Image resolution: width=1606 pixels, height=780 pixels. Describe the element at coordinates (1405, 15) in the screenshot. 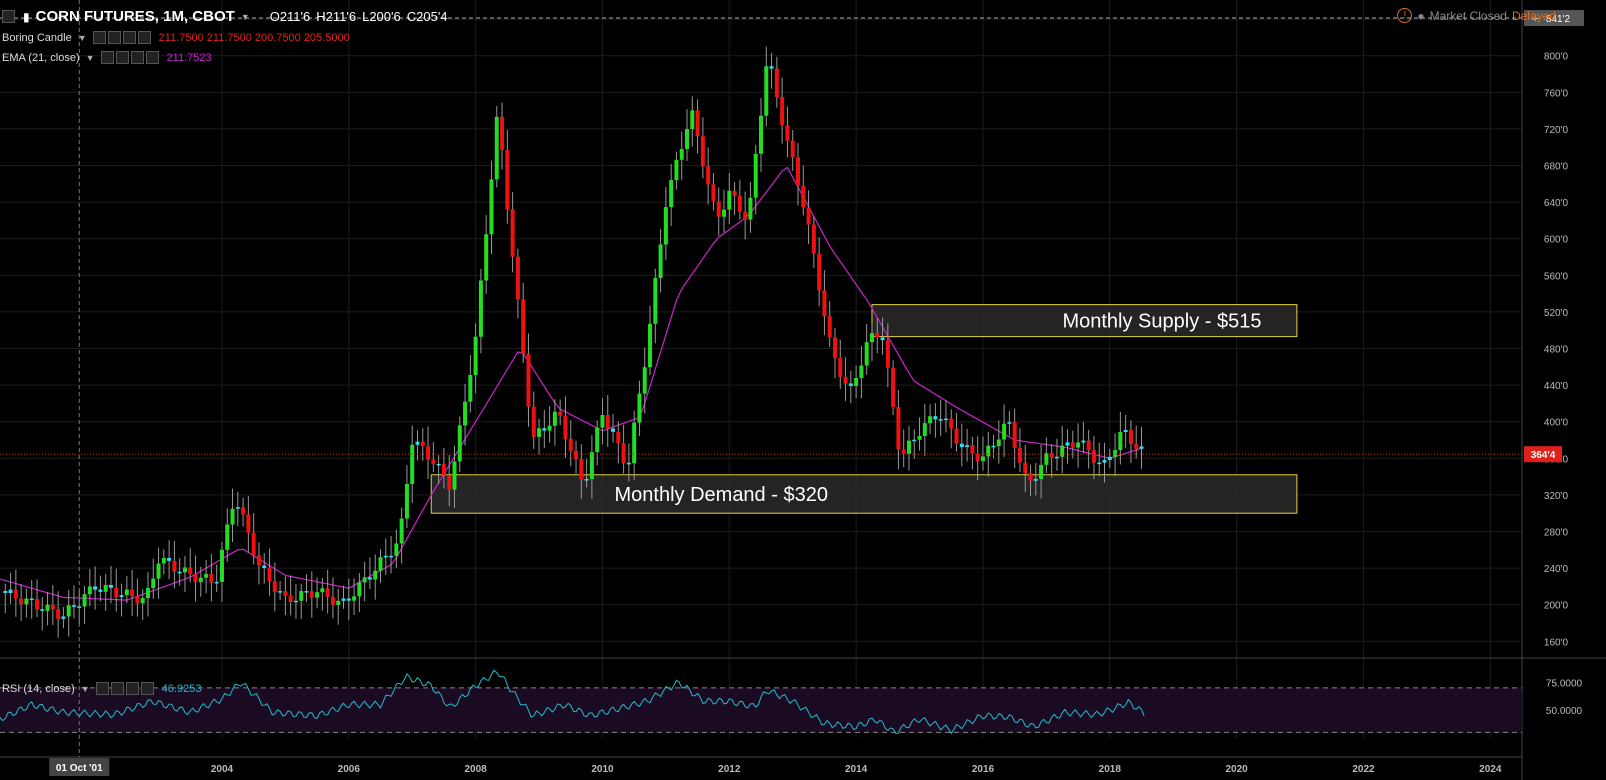

I see `warning-icon: !` at that location.